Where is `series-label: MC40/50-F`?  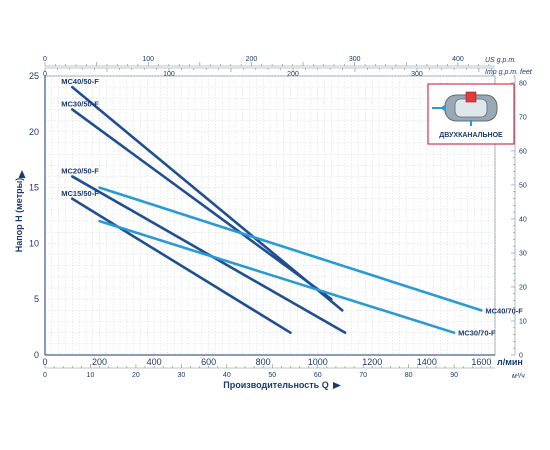 series-label: MC40/50-F is located at coordinates (80, 81).